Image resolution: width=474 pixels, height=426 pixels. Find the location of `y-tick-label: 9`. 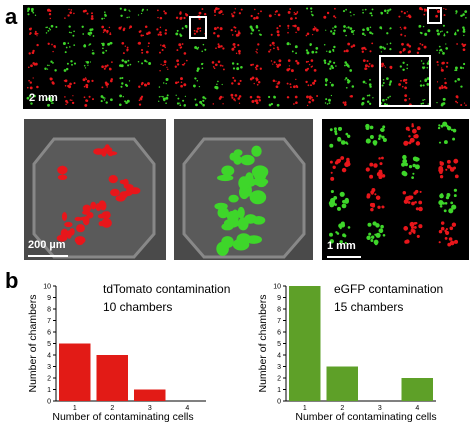

y-tick-label: 9 is located at coordinates (49, 298).